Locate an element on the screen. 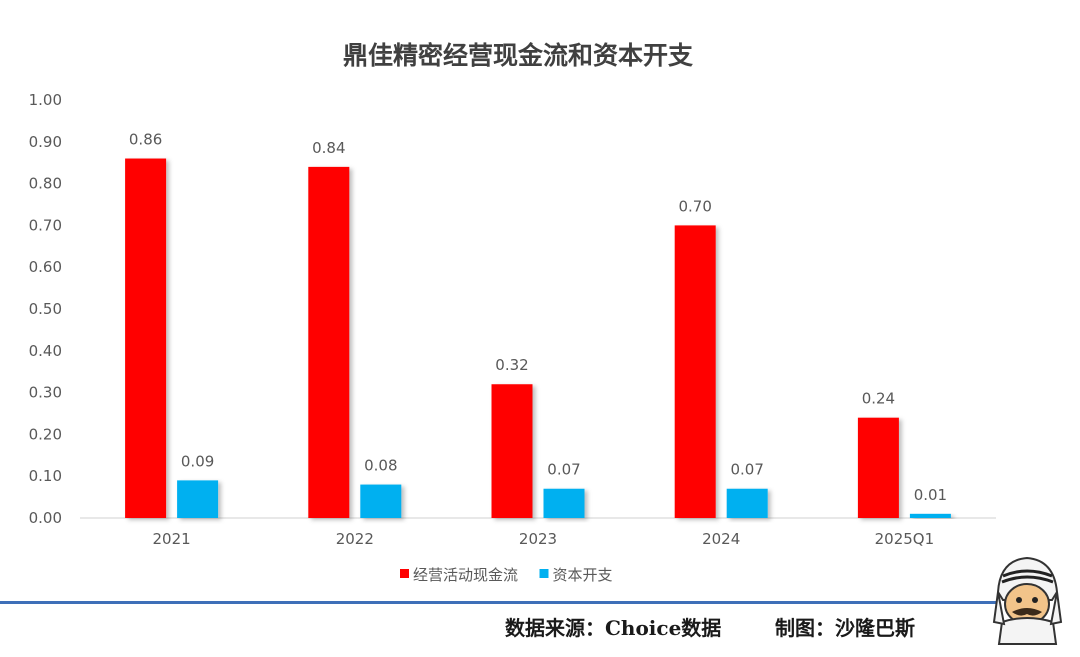  y-tick-label: 0.30 is located at coordinates (45, 393).